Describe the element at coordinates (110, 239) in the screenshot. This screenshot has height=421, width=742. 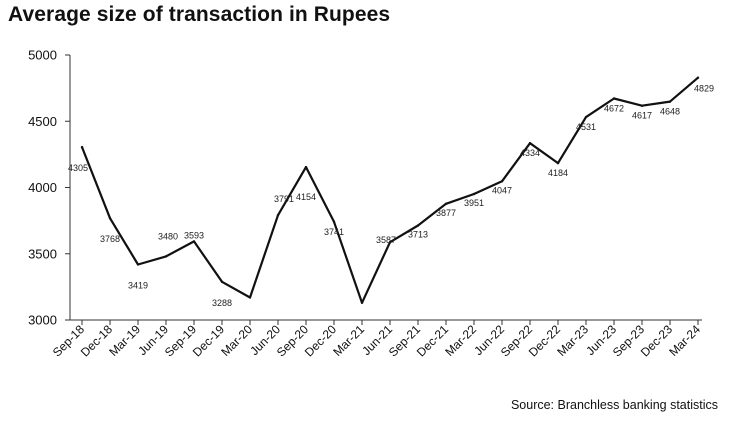
I see `data-label: 3768` at that location.